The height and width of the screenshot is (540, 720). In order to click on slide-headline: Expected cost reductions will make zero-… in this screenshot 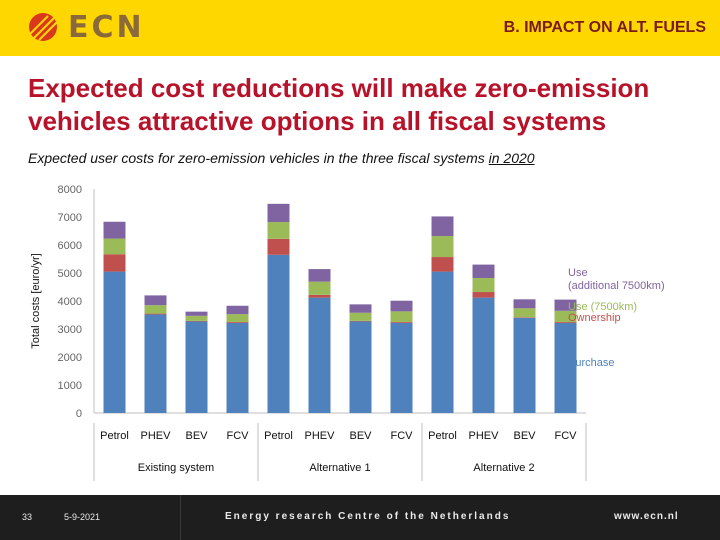, I will do `click(339, 104)`.